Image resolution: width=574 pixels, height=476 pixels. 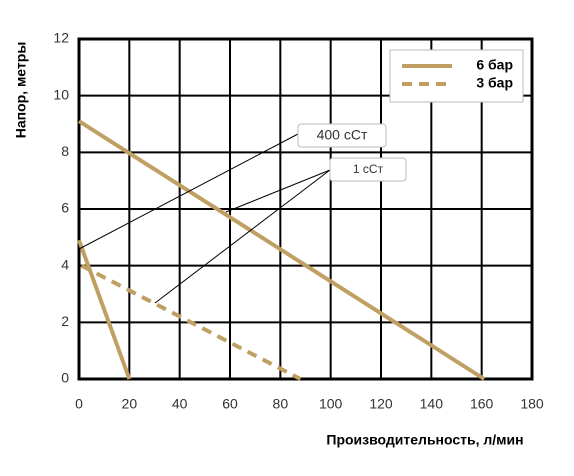 I want to click on x-tick-label: 180, so click(x=532, y=404).